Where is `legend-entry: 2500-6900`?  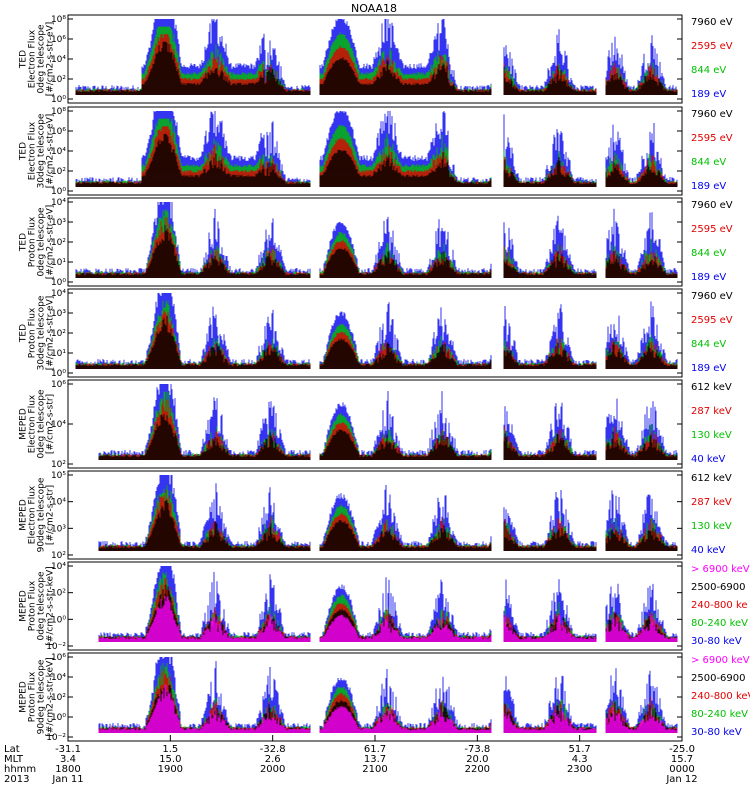 legend-entry: 2500-6900 is located at coordinates (718, 678).